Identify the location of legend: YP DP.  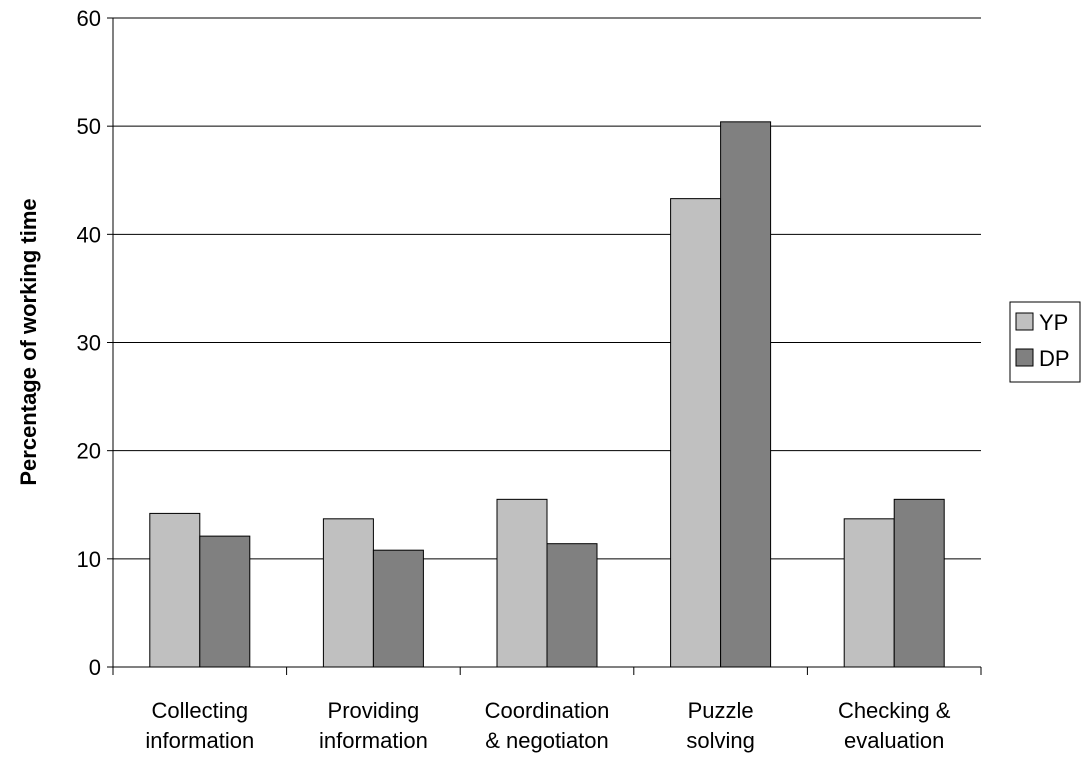
(1045, 342).